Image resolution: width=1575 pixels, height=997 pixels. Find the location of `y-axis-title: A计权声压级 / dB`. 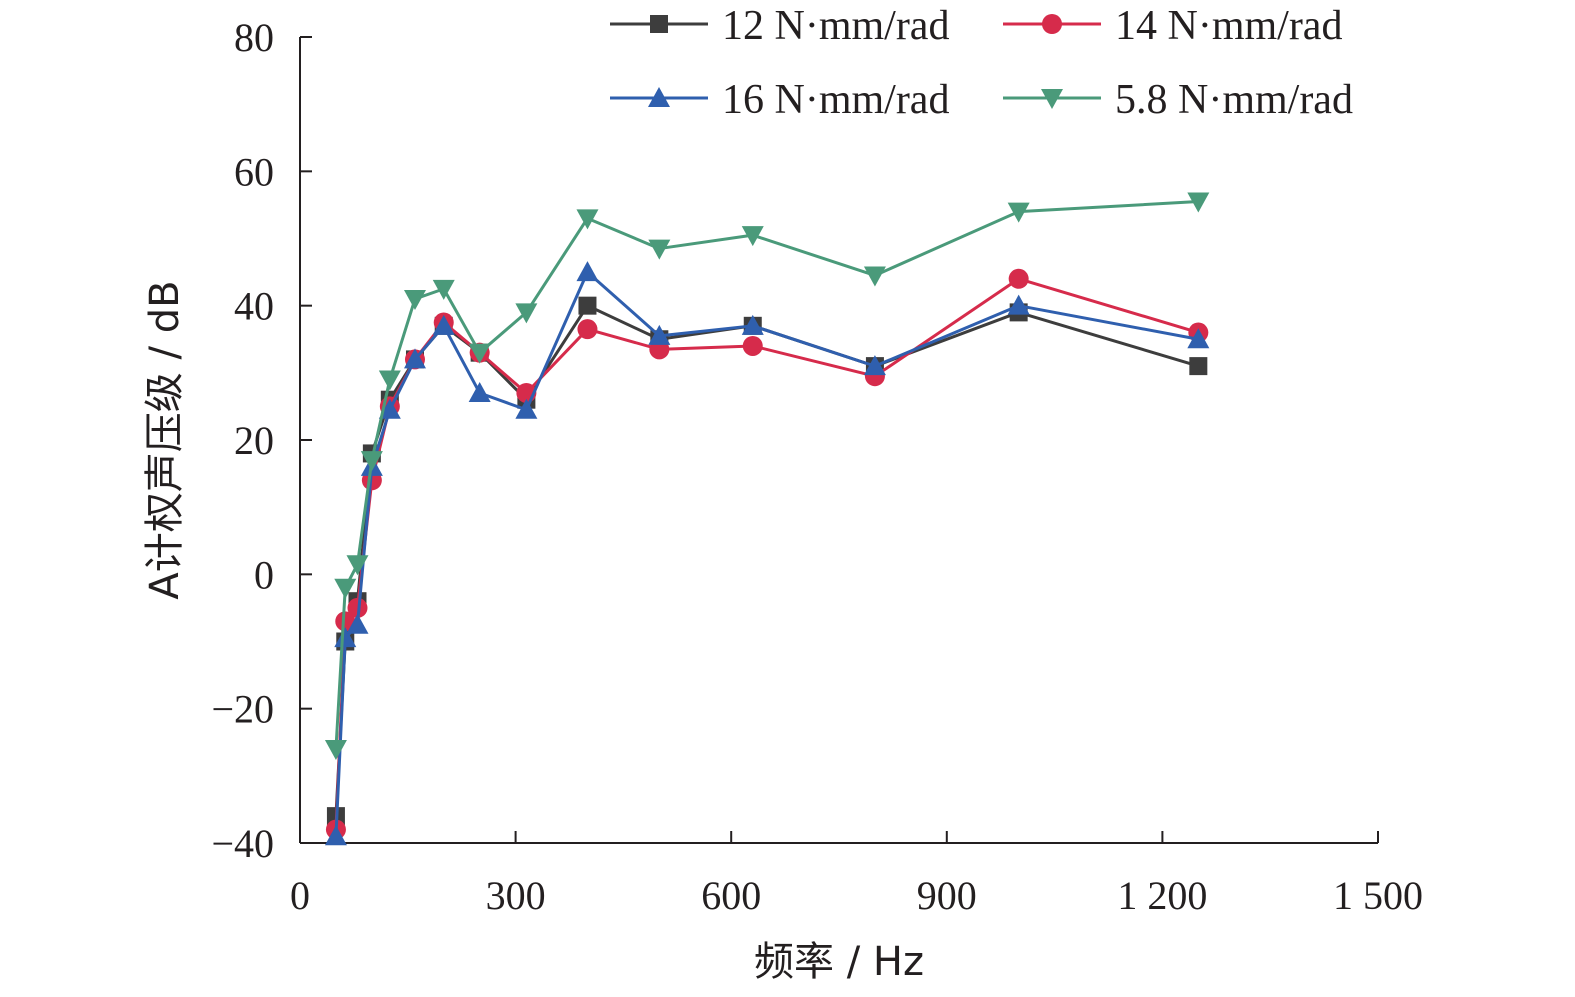

y-axis-title: A计权声压级 / dB is located at coordinates (165, 439).